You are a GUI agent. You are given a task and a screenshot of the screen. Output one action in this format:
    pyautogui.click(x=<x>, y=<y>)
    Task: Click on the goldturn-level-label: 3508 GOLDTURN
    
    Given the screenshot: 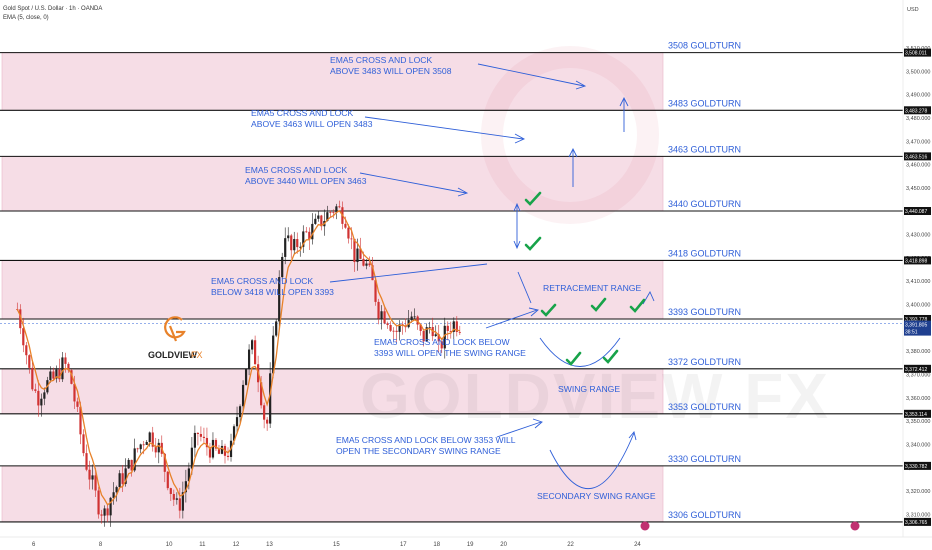 What is the action you would take?
    pyautogui.click(x=704, y=46)
    